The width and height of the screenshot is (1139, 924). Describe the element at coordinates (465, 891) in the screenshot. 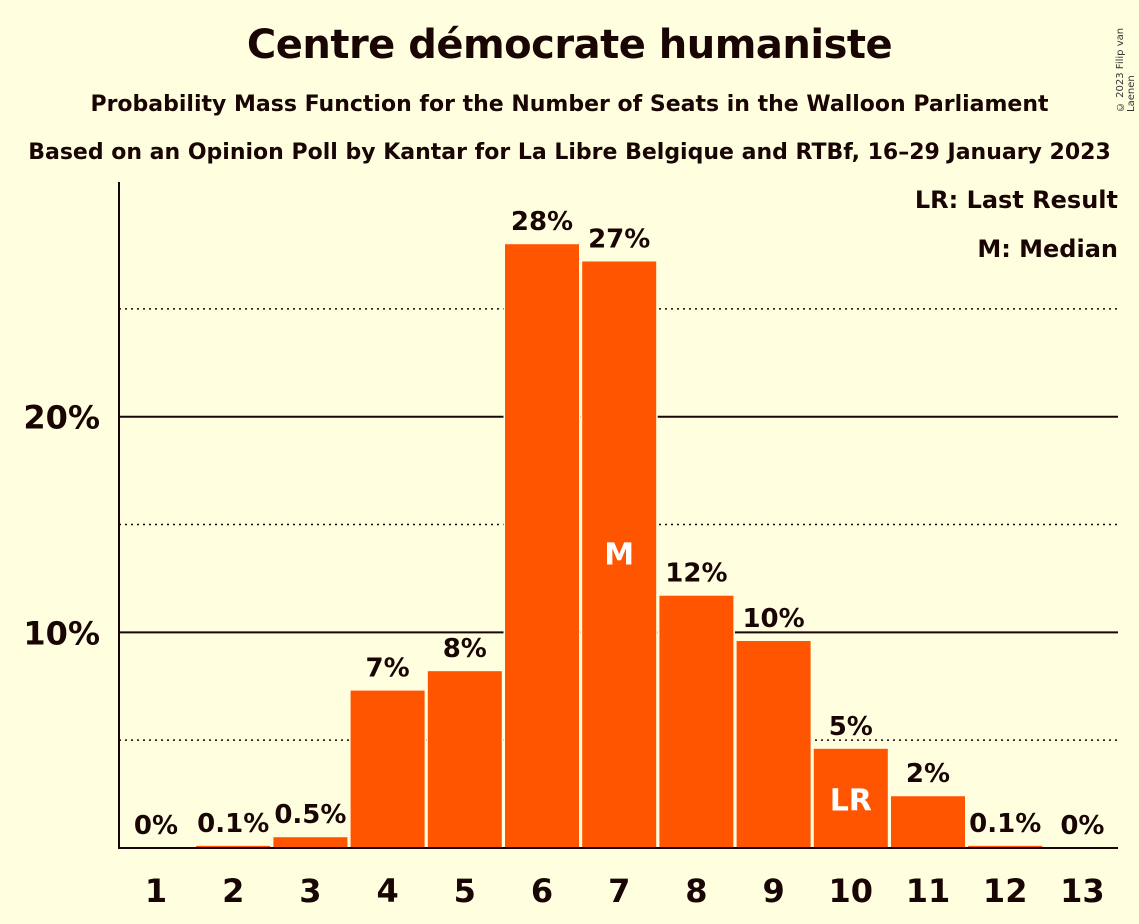

I see `x-tick-label: 5` at that location.